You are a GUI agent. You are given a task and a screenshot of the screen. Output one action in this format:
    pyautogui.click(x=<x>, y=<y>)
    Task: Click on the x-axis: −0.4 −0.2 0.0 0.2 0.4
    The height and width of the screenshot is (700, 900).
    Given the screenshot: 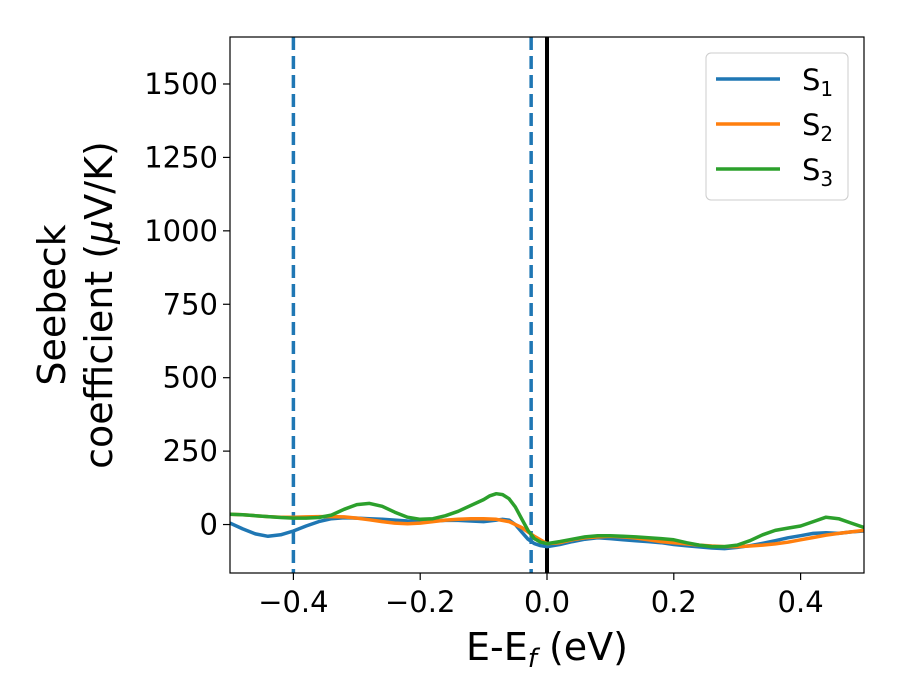 What is the action you would take?
    pyautogui.click(x=541, y=596)
    